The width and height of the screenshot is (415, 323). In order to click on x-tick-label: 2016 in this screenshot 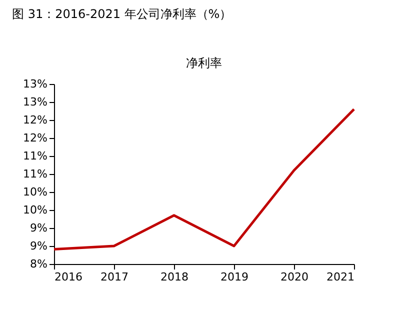, I will do `click(68, 277)`.